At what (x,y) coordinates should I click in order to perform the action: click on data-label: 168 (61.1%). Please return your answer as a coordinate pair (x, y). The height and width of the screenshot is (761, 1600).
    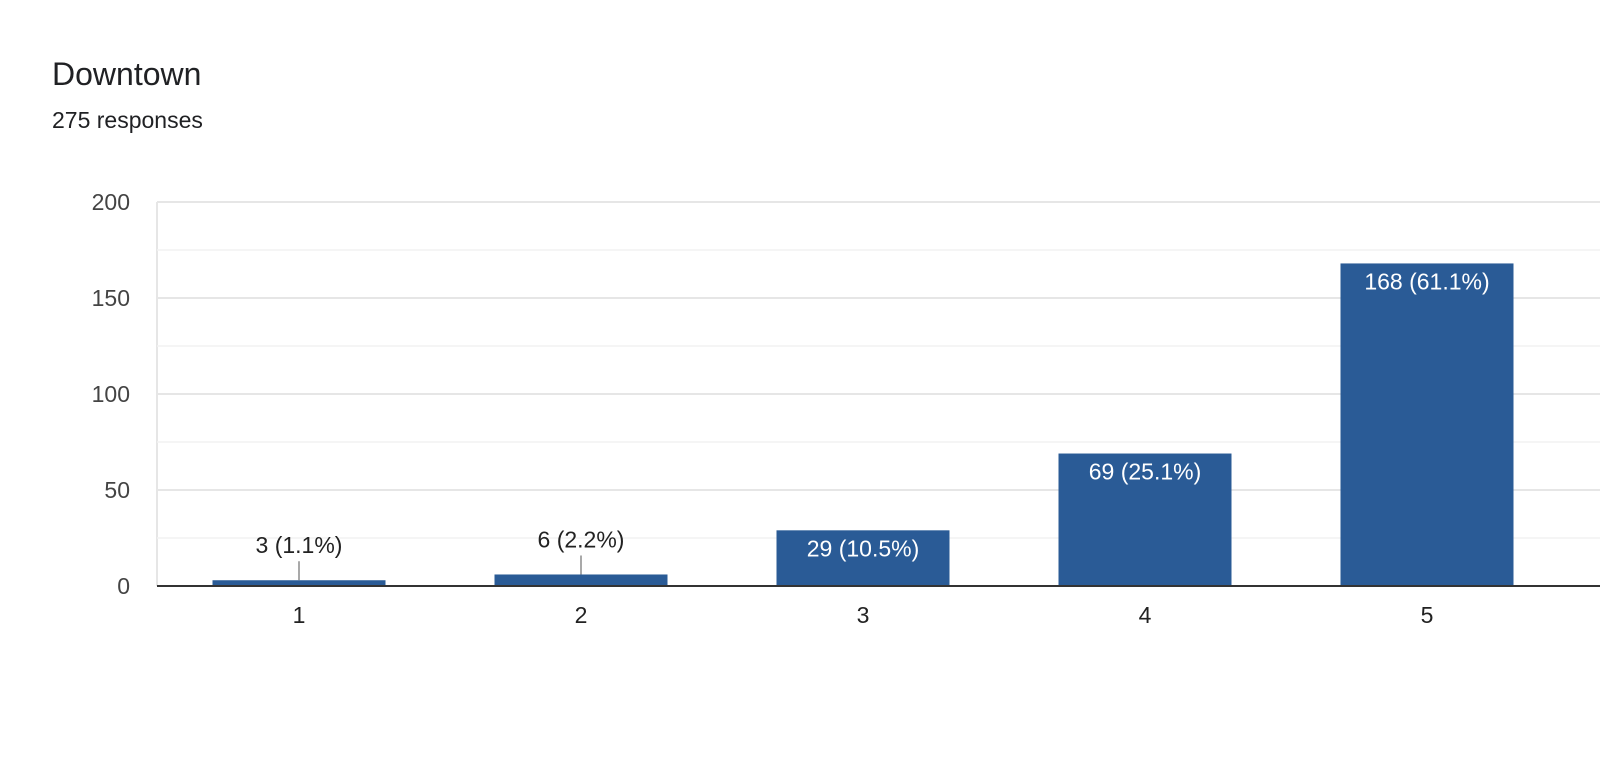
    Looking at the image, I should click on (1426, 281).